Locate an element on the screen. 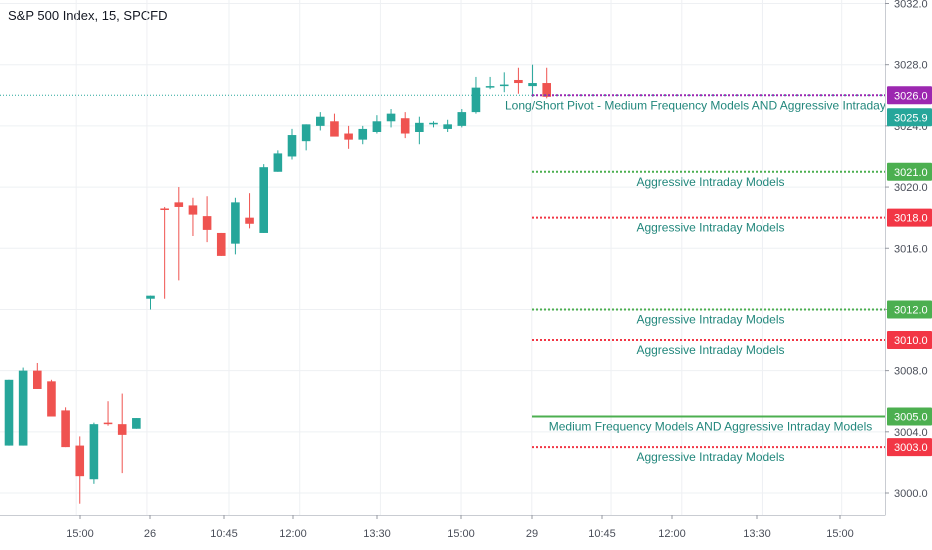 The image size is (932, 550). y-tick-label: 3008.0 is located at coordinates (911, 372).